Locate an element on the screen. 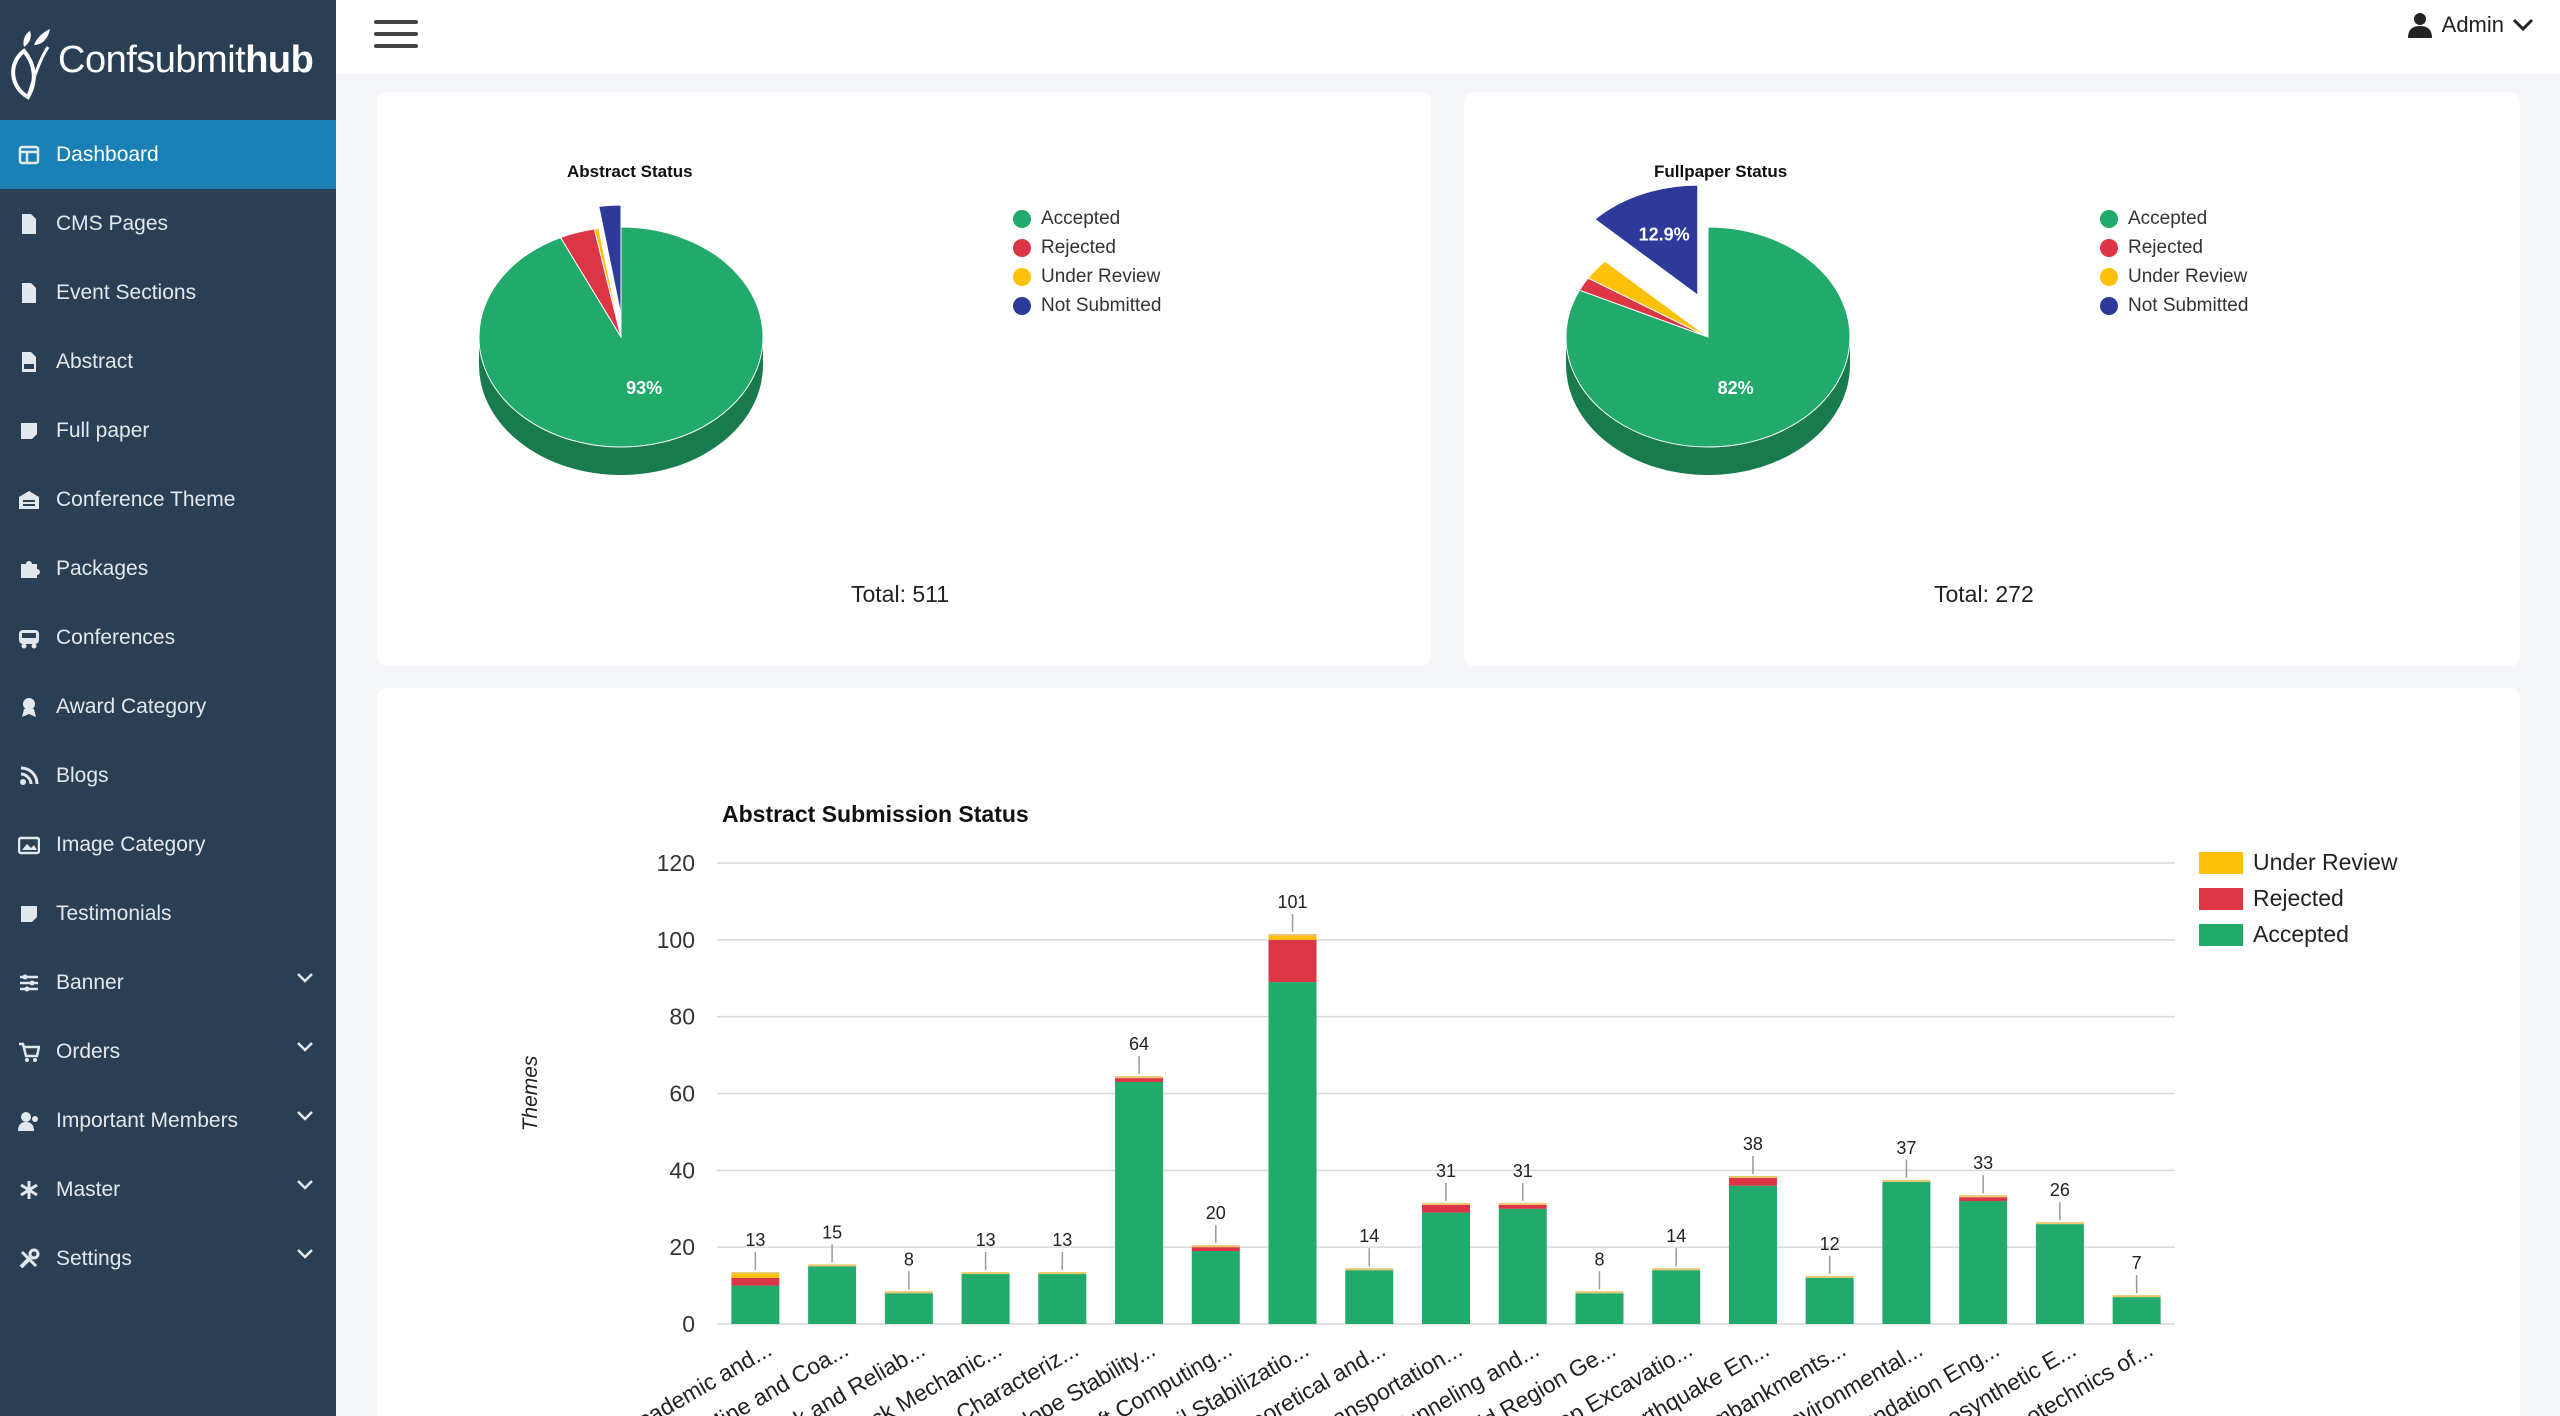 The image size is (2560, 1416). sidebar-item-conferences: Conferences is located at coordinates (168, 637).